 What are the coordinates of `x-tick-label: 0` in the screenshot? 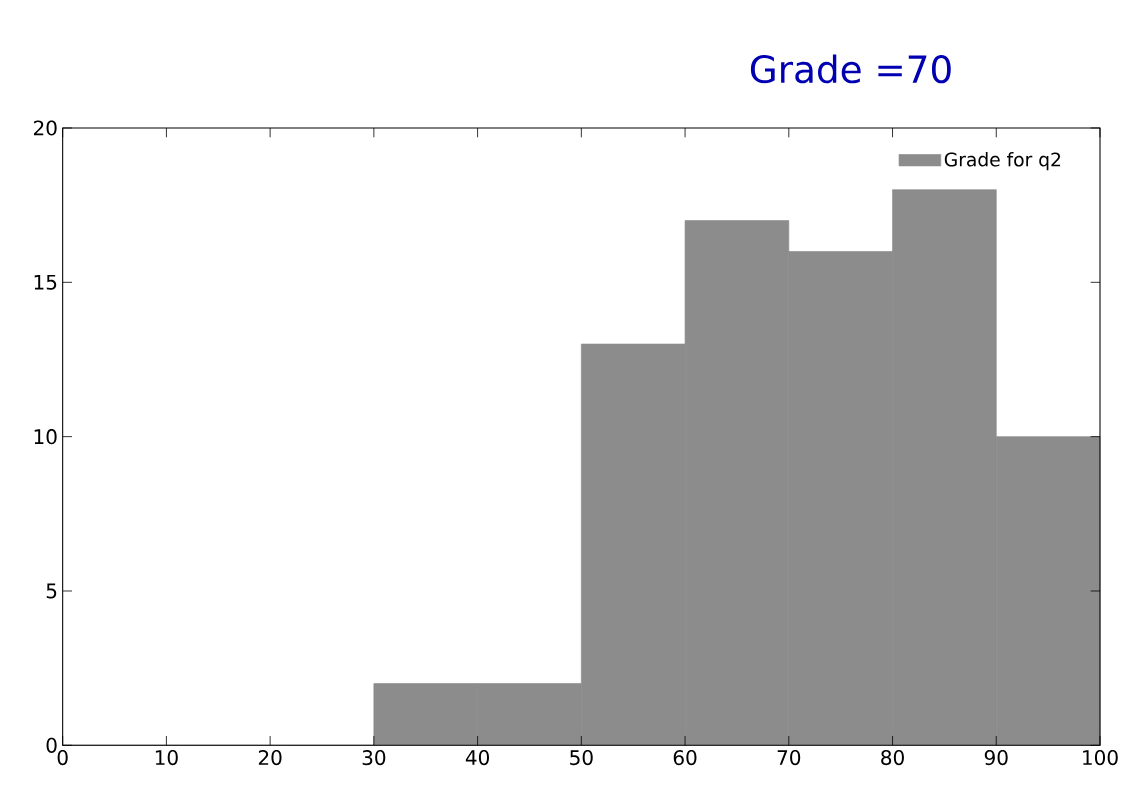 It's located at (62, 758).